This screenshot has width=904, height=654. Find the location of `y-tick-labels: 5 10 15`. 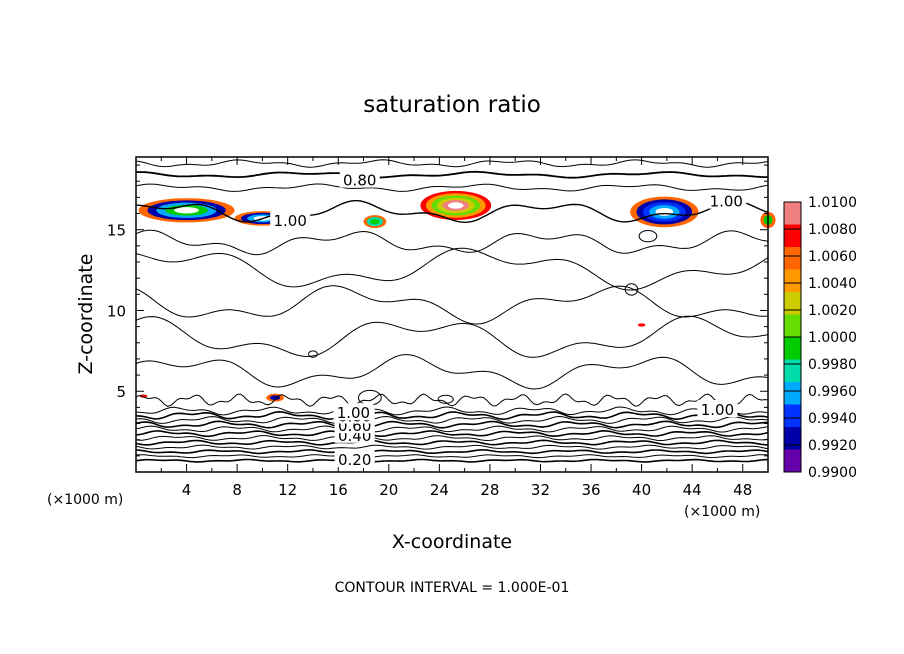

y-tick-labels: 5 10 15 is located at coordinates (116, 312).